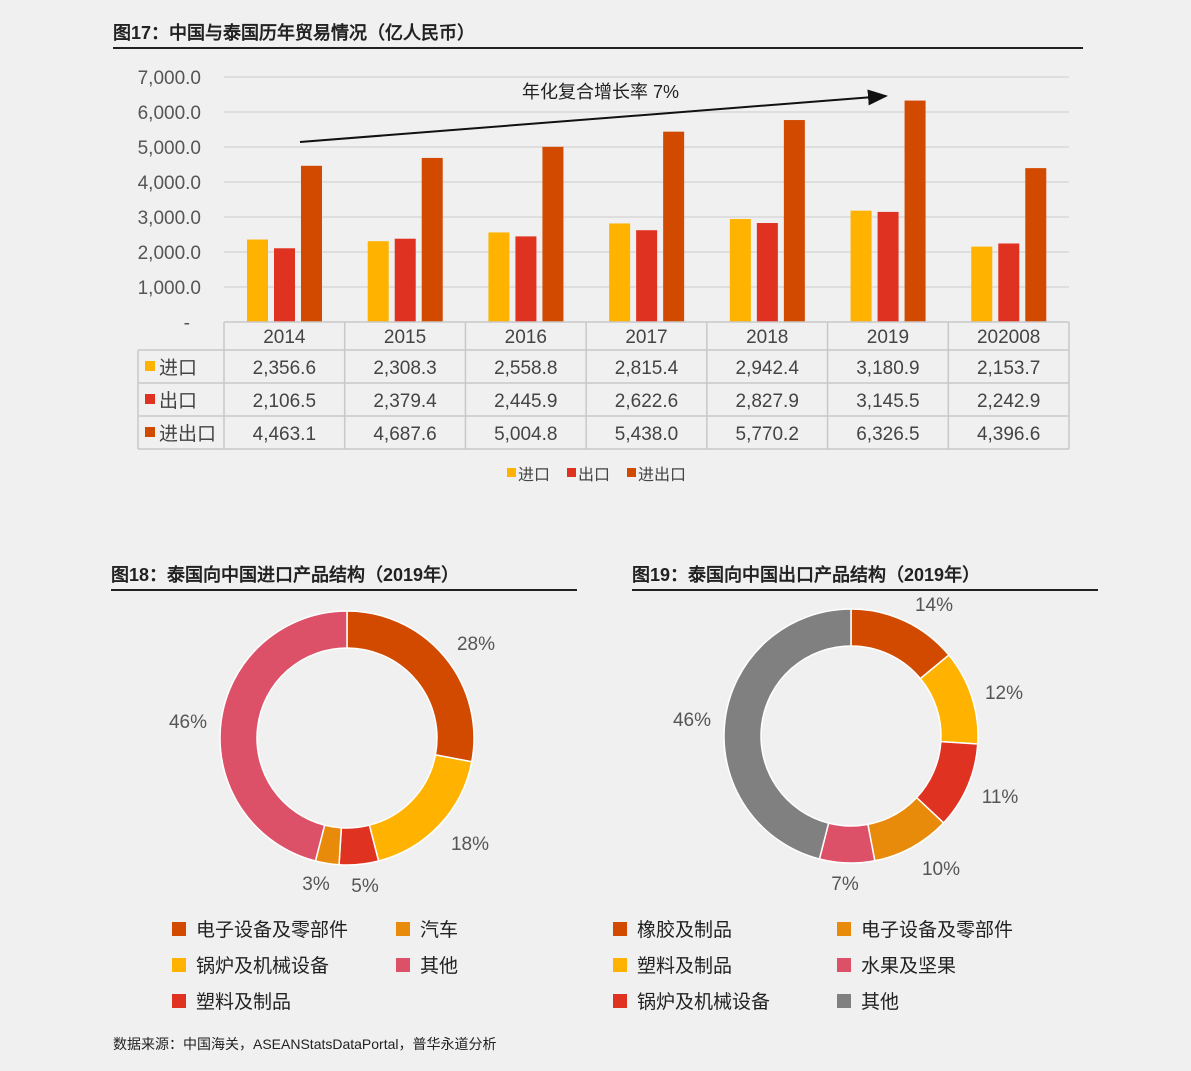  I want to click on x-tick-label: 2014, so click(284, 337).